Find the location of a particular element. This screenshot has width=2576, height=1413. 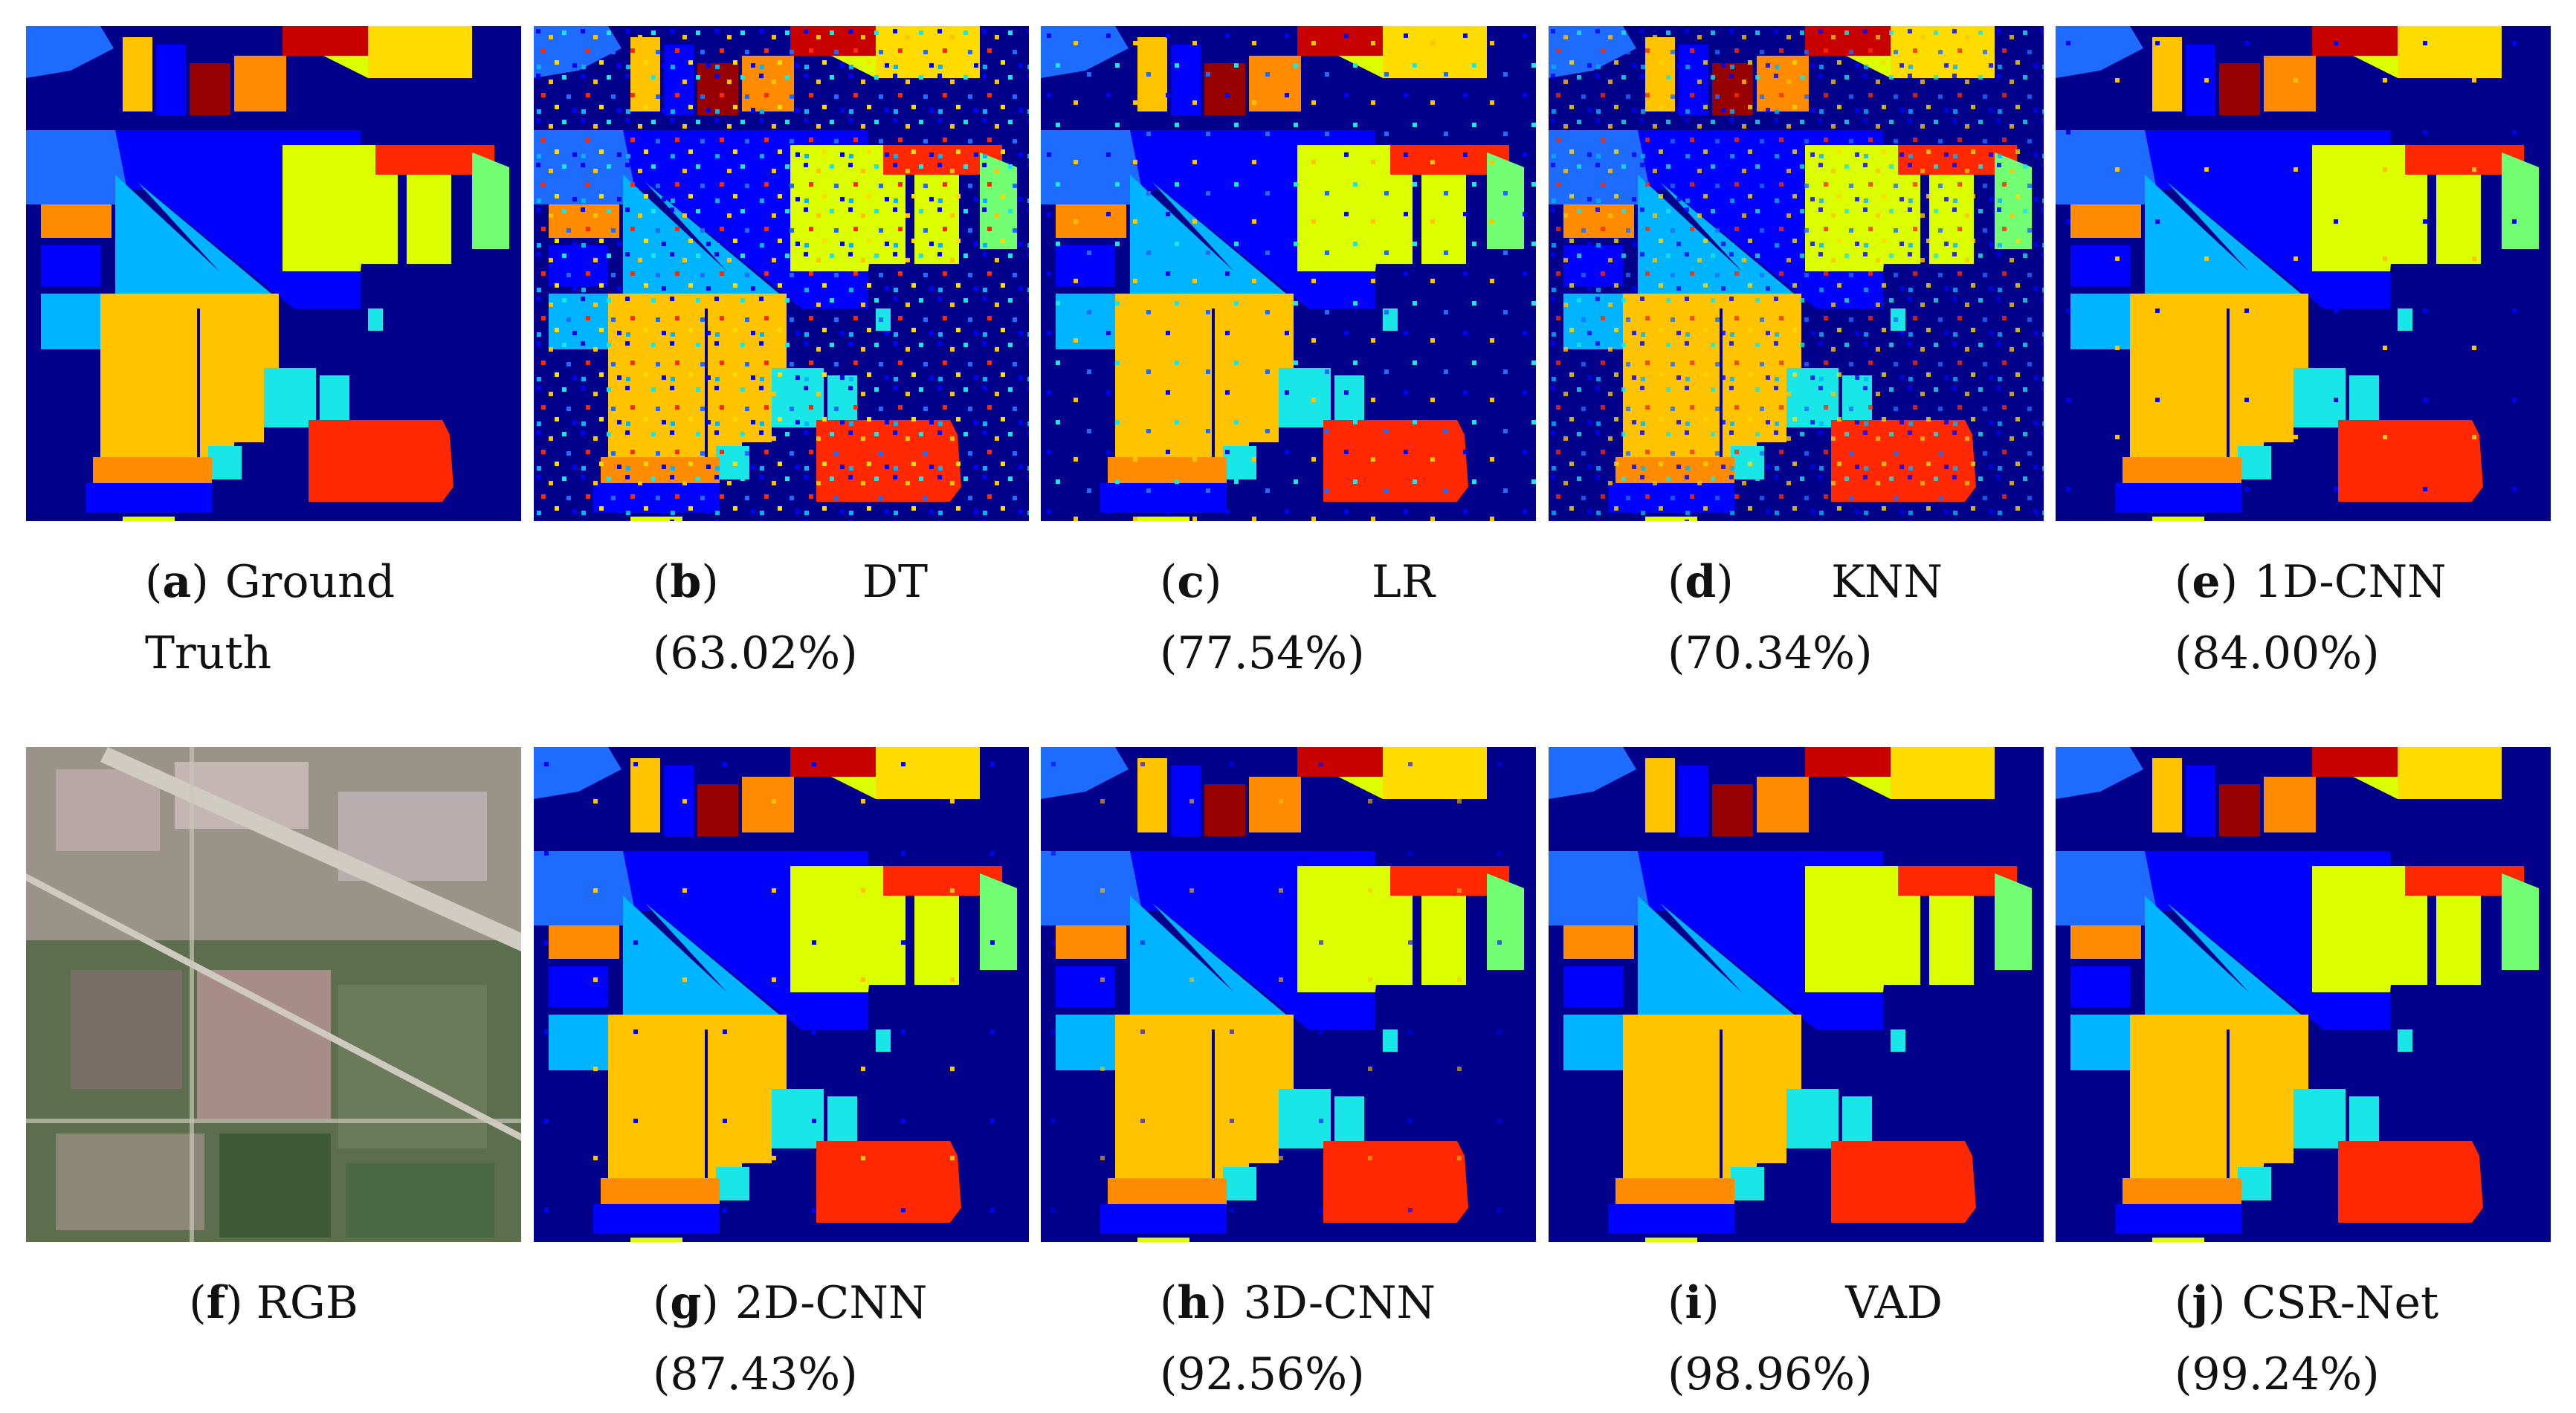

caption-letter: f is located at coordinates (216, 1303).